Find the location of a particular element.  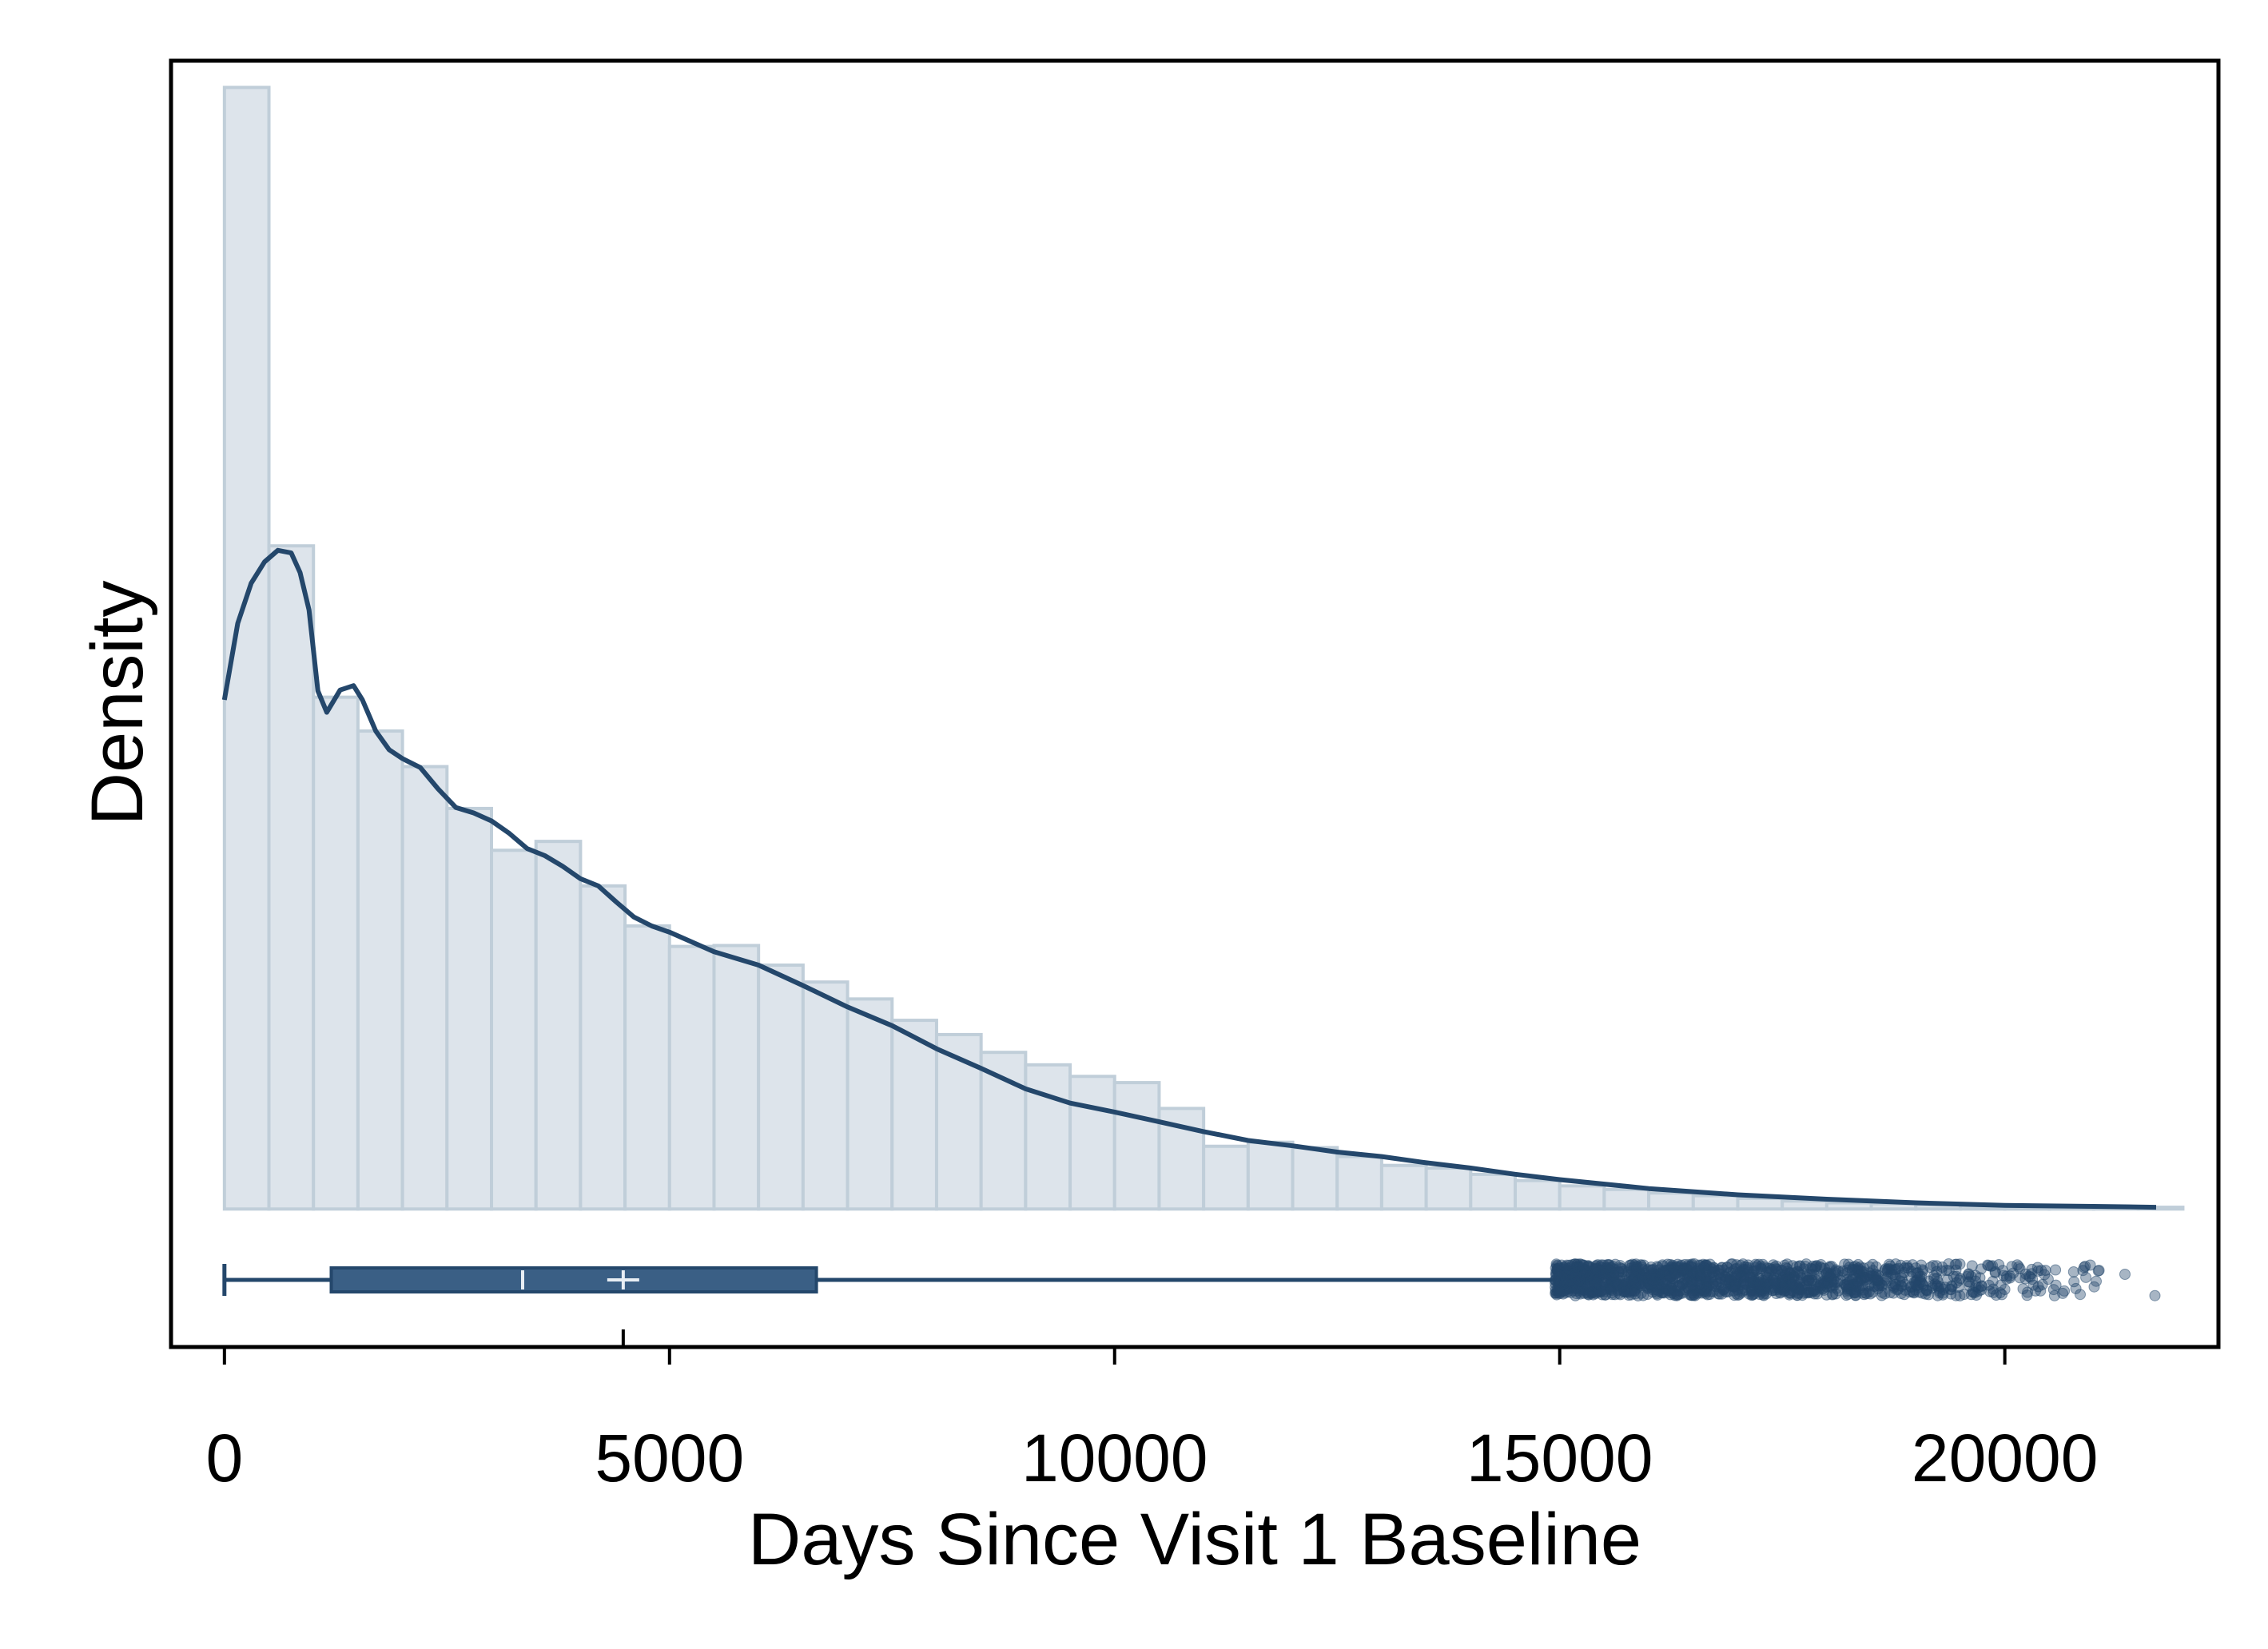

x-tick-label: 20000 is located at coordinates (2005, 1458).